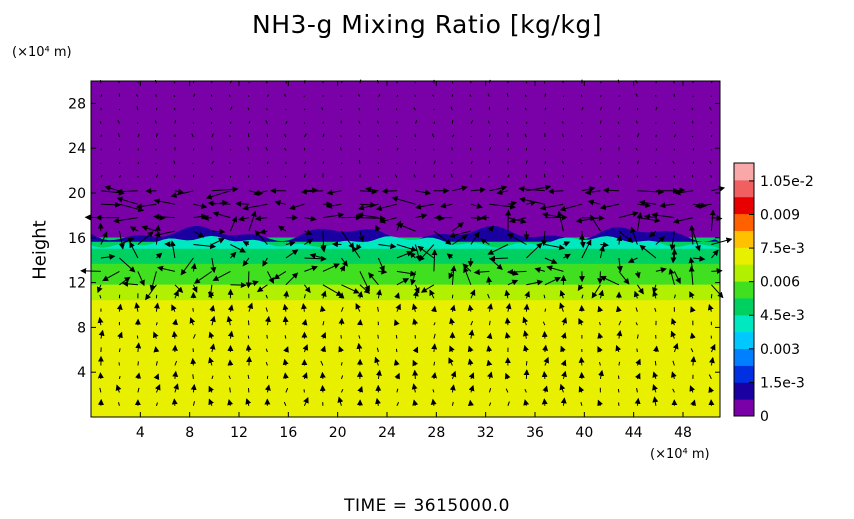 This screenshot has width=854, height=519. I want to click on x-tick-label: 24, so click(387, 433).